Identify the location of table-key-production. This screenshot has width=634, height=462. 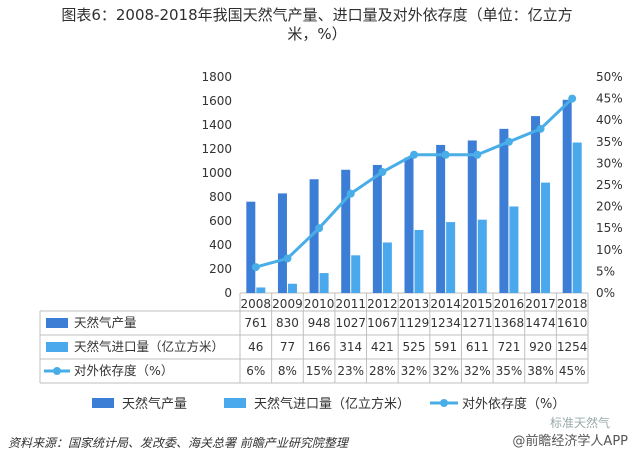
(57, 323).